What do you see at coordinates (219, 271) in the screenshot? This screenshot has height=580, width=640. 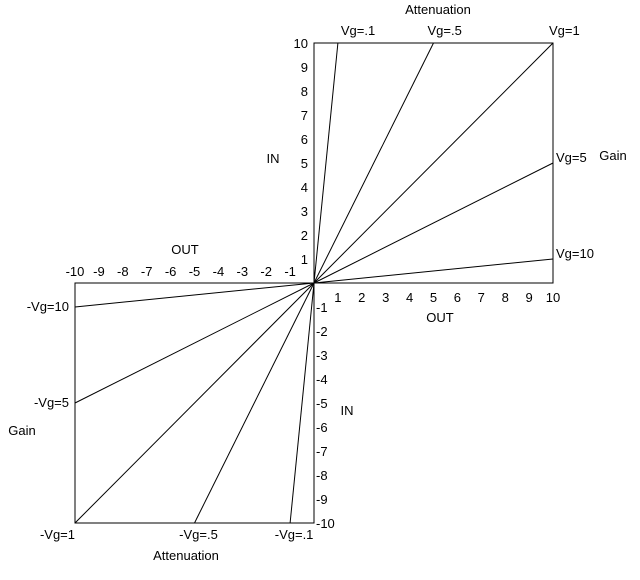 I see `x-tick-label: -4` at bounding box center [219, 271].